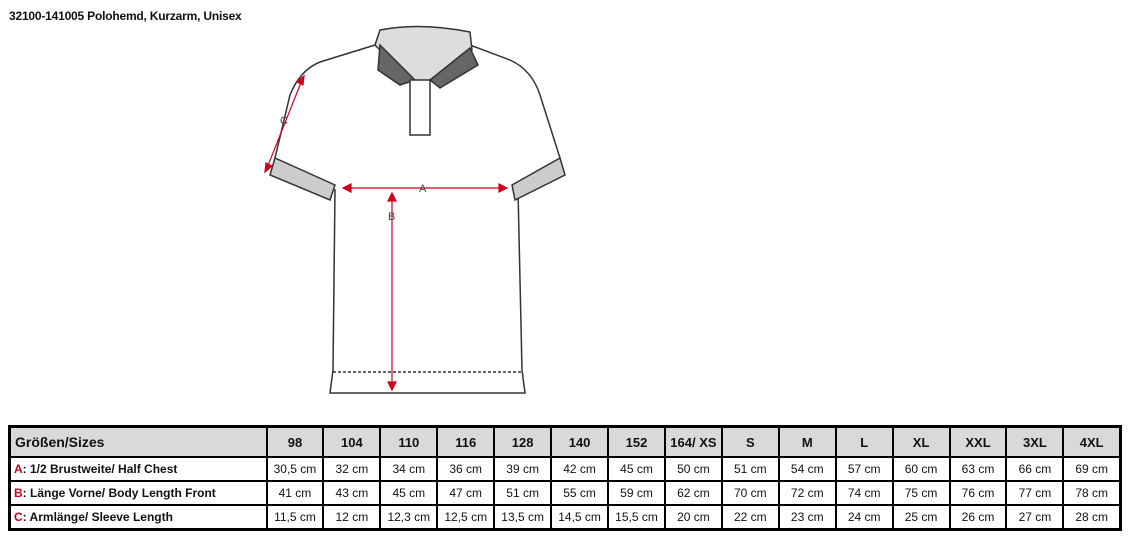 This screenshot has width=1130, height=539. Describe the element at coordinates (750, 441) in the screenshot. I see `size-header: S` at that location.